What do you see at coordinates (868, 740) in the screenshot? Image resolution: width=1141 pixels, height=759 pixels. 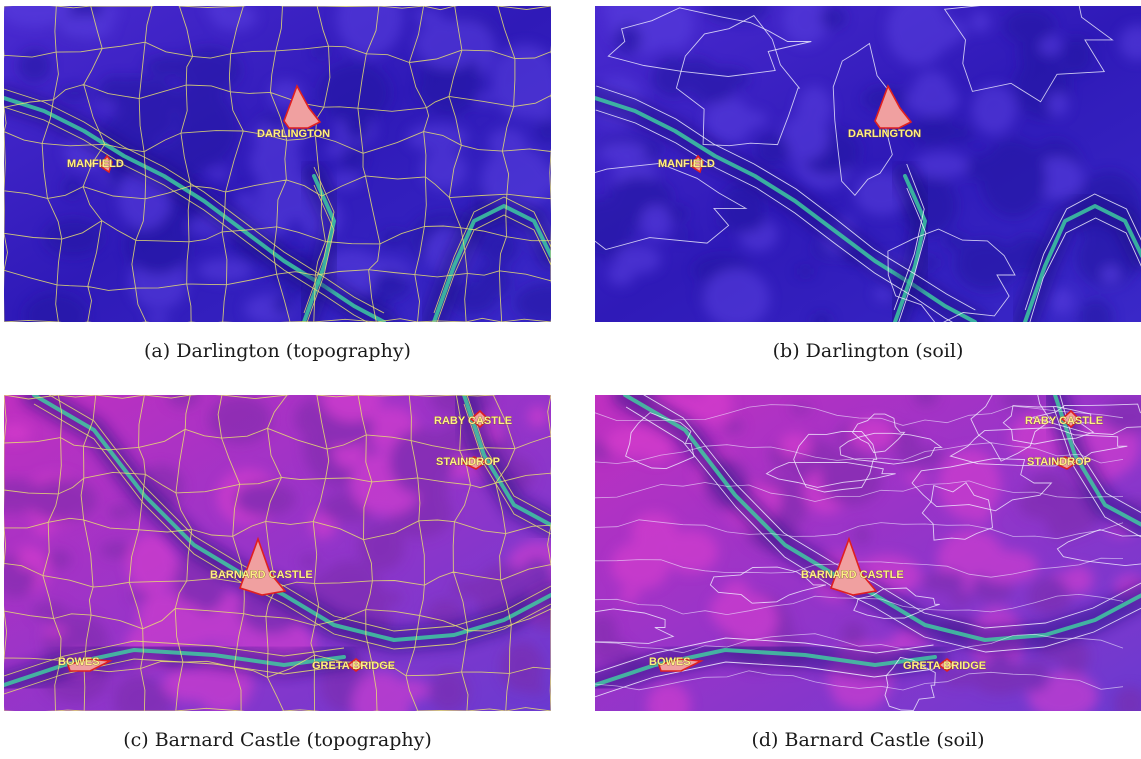 I see `caption-d: (d) Barnard Castle (soil)` at bounding box center [868, 740].